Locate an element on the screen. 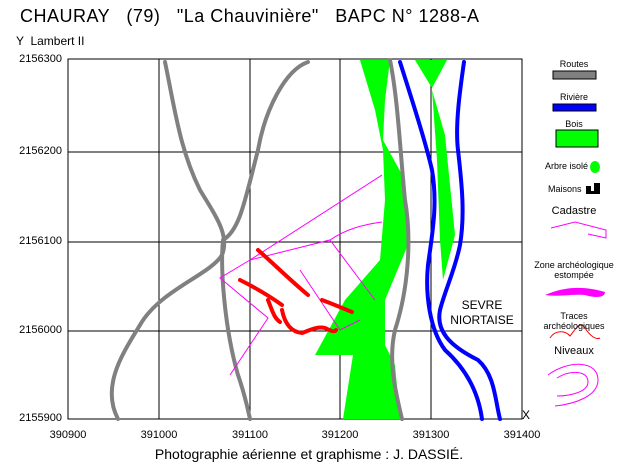  archaeological-traces is located at coordinates (296, 291).